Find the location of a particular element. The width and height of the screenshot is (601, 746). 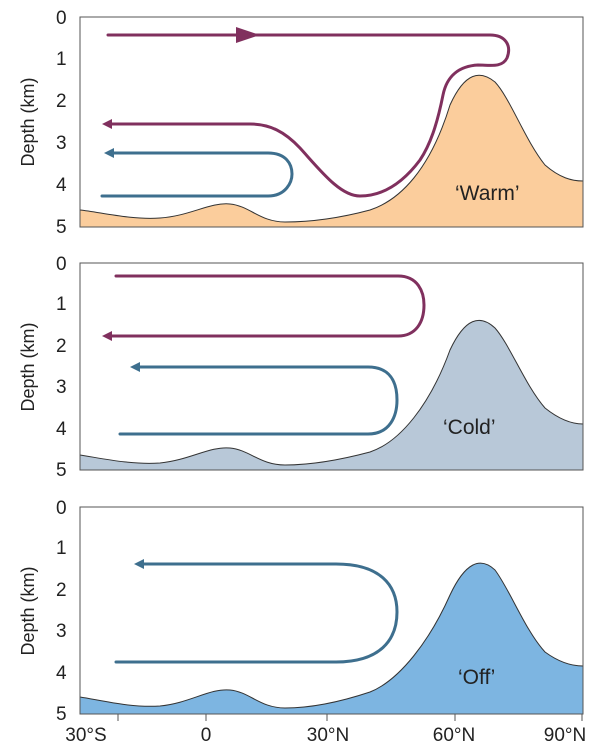

depth-axis-title-off: Depth (km) is located at coordinates (28, 610).